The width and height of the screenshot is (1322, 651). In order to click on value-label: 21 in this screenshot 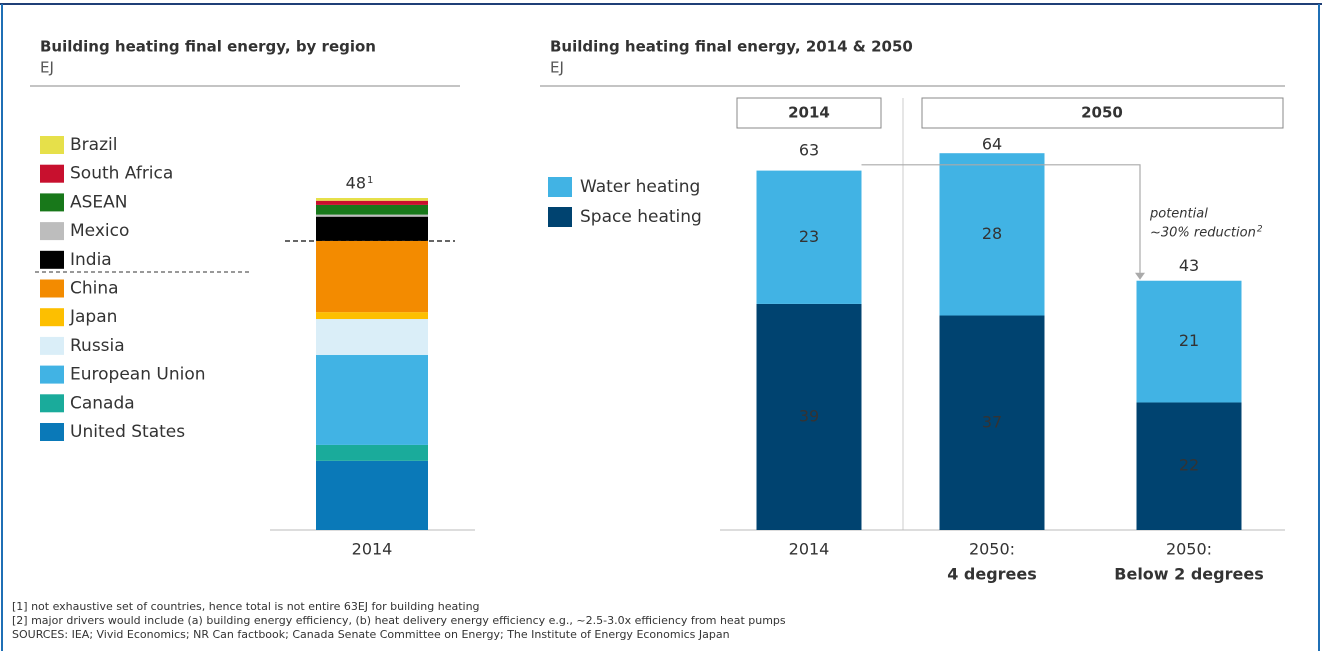, I will do `click(1189, 340)`.